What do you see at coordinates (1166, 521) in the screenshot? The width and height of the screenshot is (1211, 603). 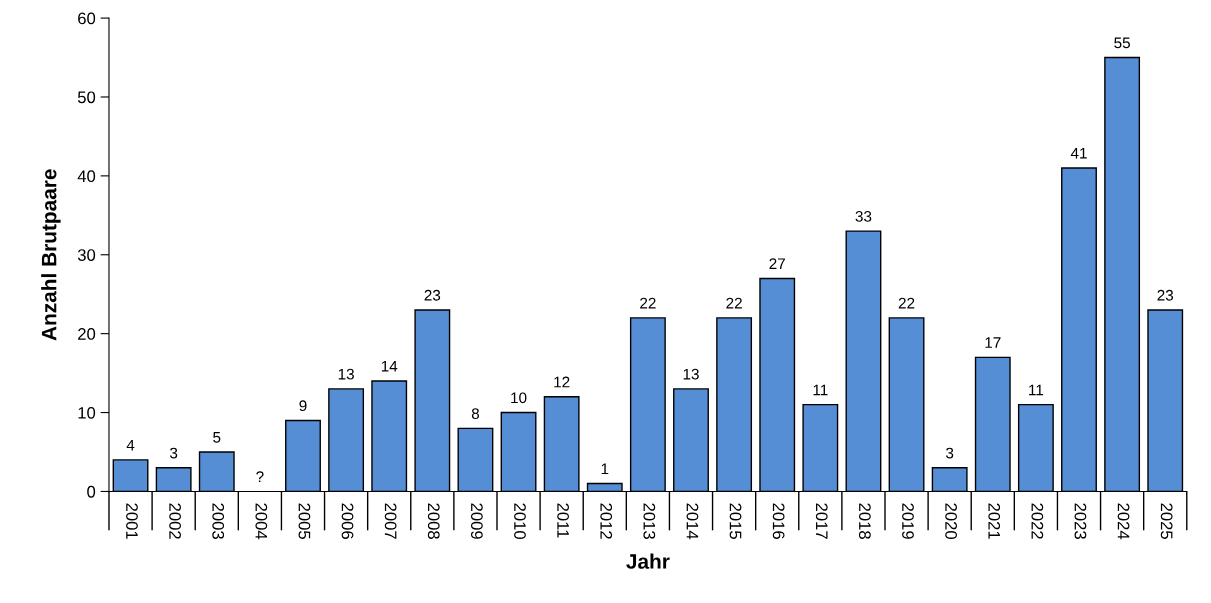 I see `x-tick-label: 2025` at bounding box center [1166, 521].